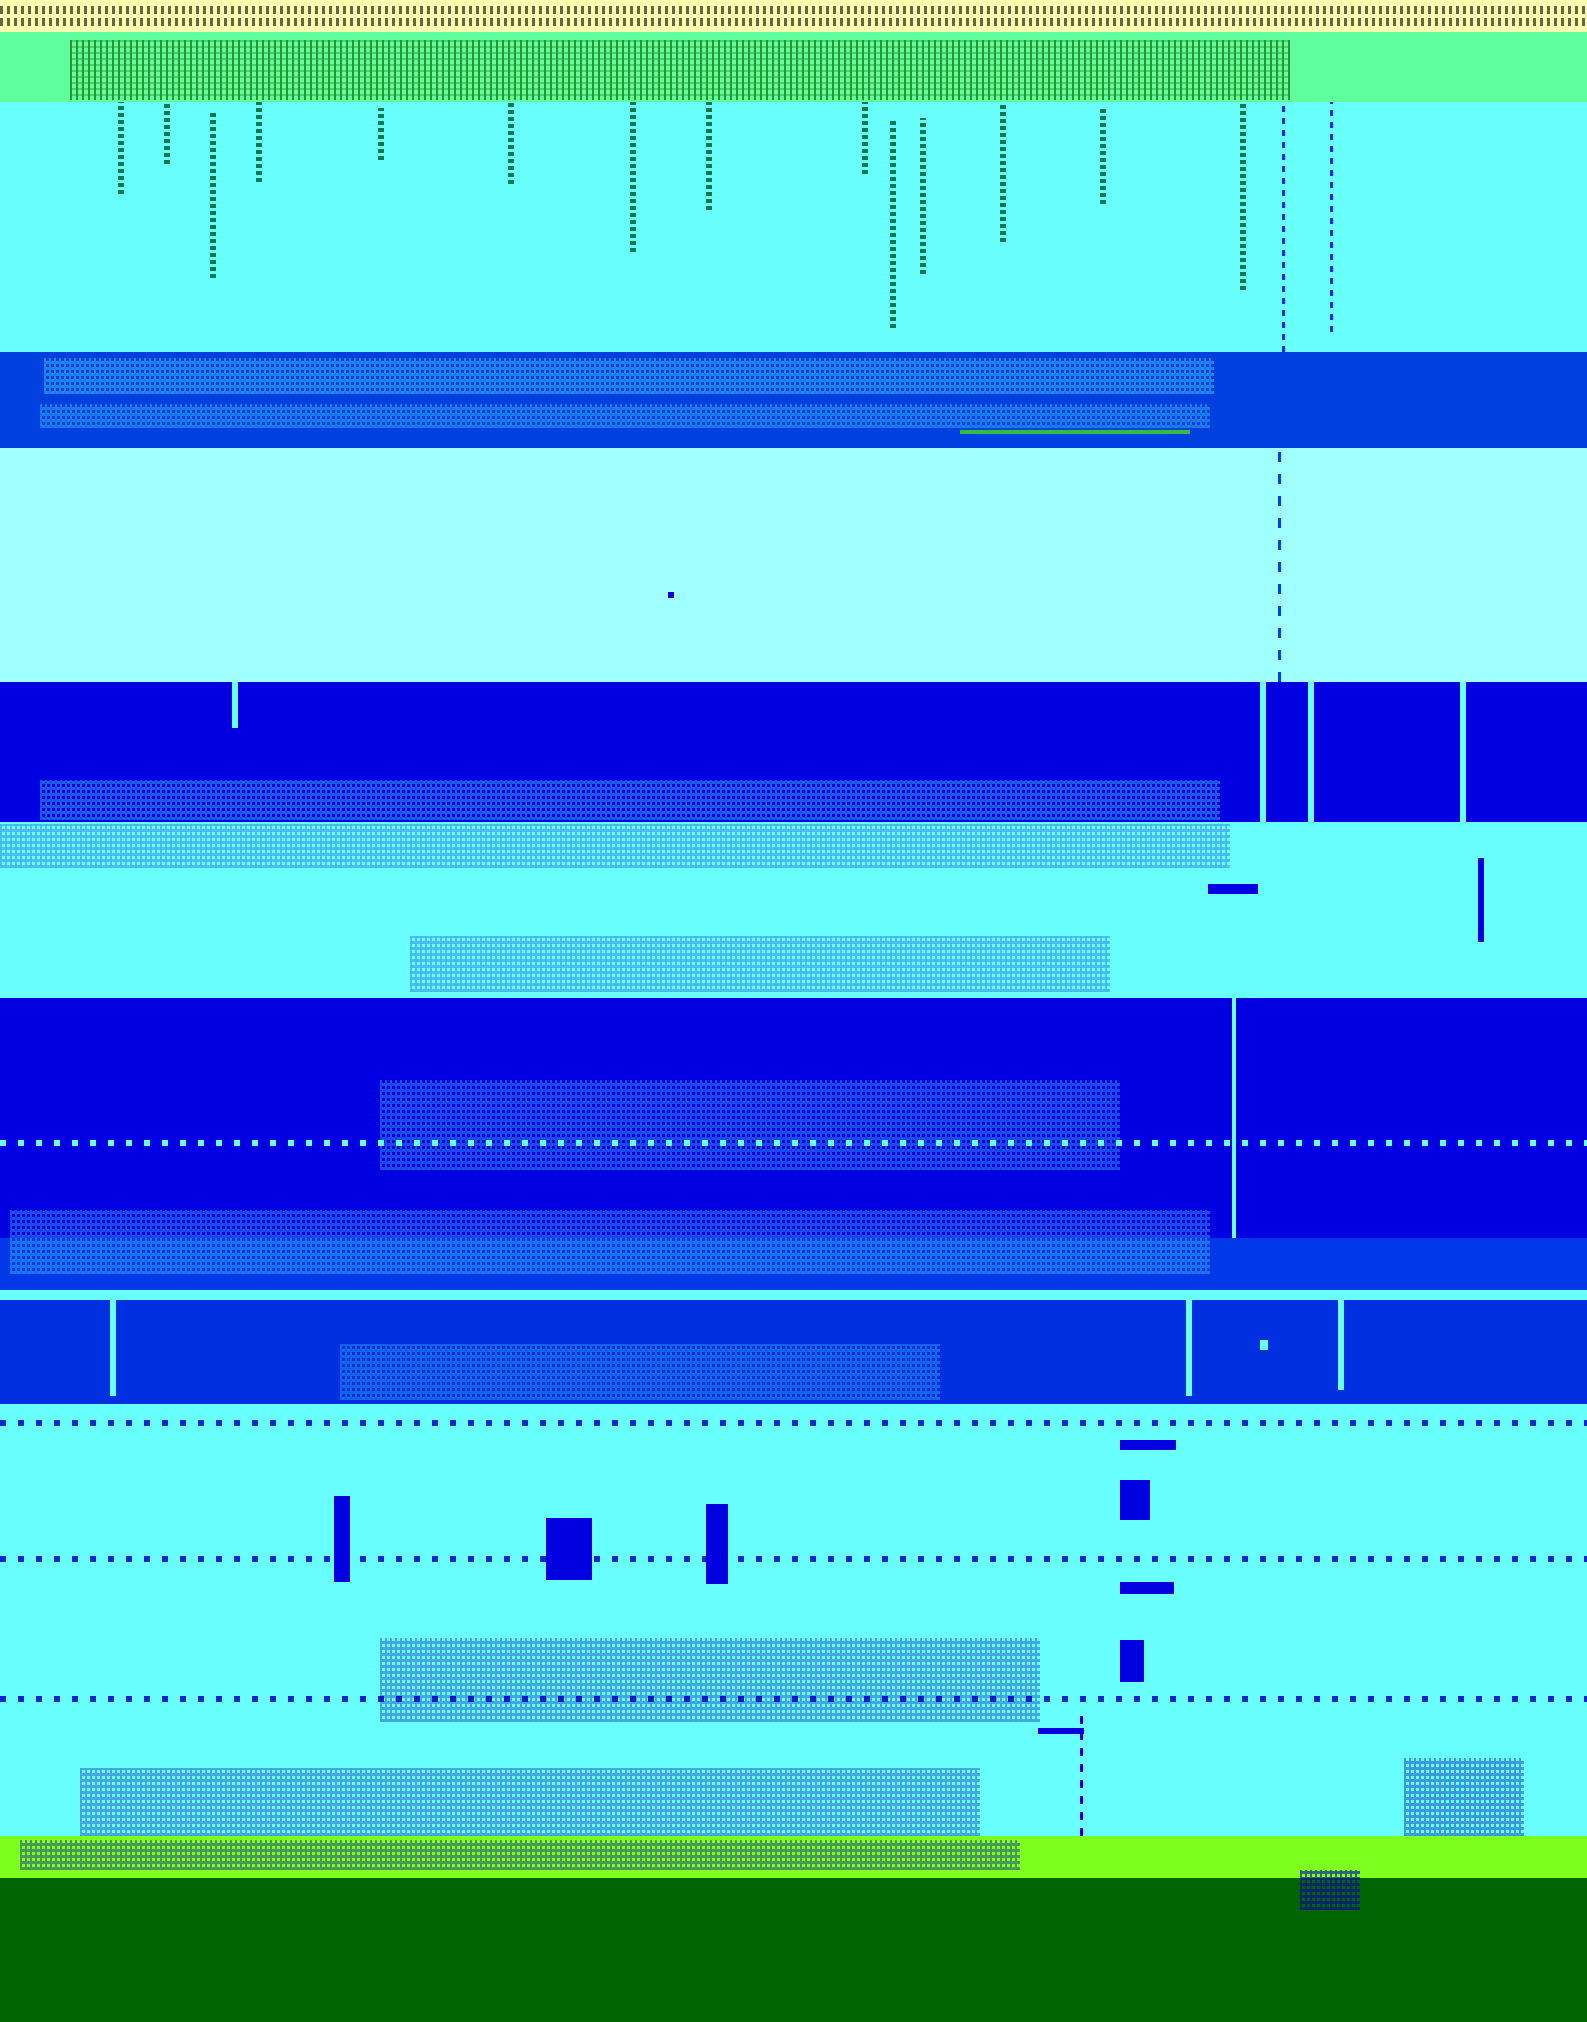 Image resolution: width=1587 pixels, height=2022 pixels. Describe the element at coordinates (793, 1295) in the screenshot. I see `cyan-divider` at that location.